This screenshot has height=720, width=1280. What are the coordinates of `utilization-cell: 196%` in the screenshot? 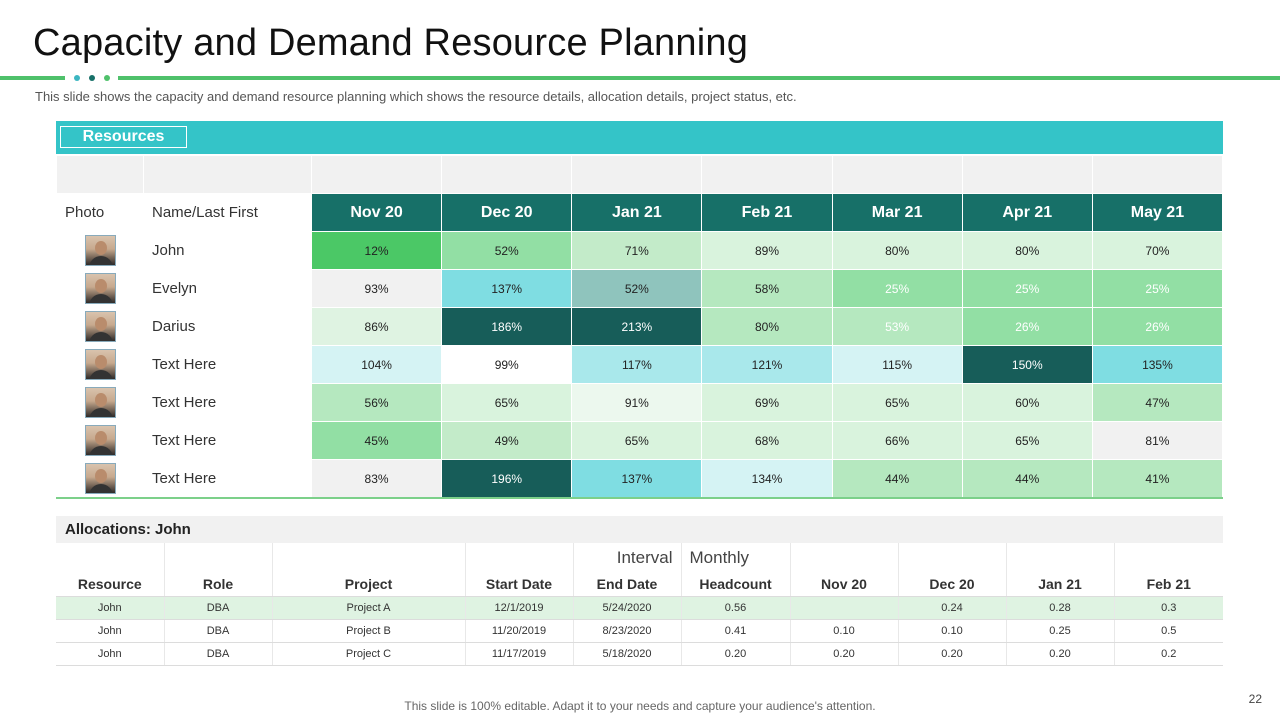 It's located at (507, 479).